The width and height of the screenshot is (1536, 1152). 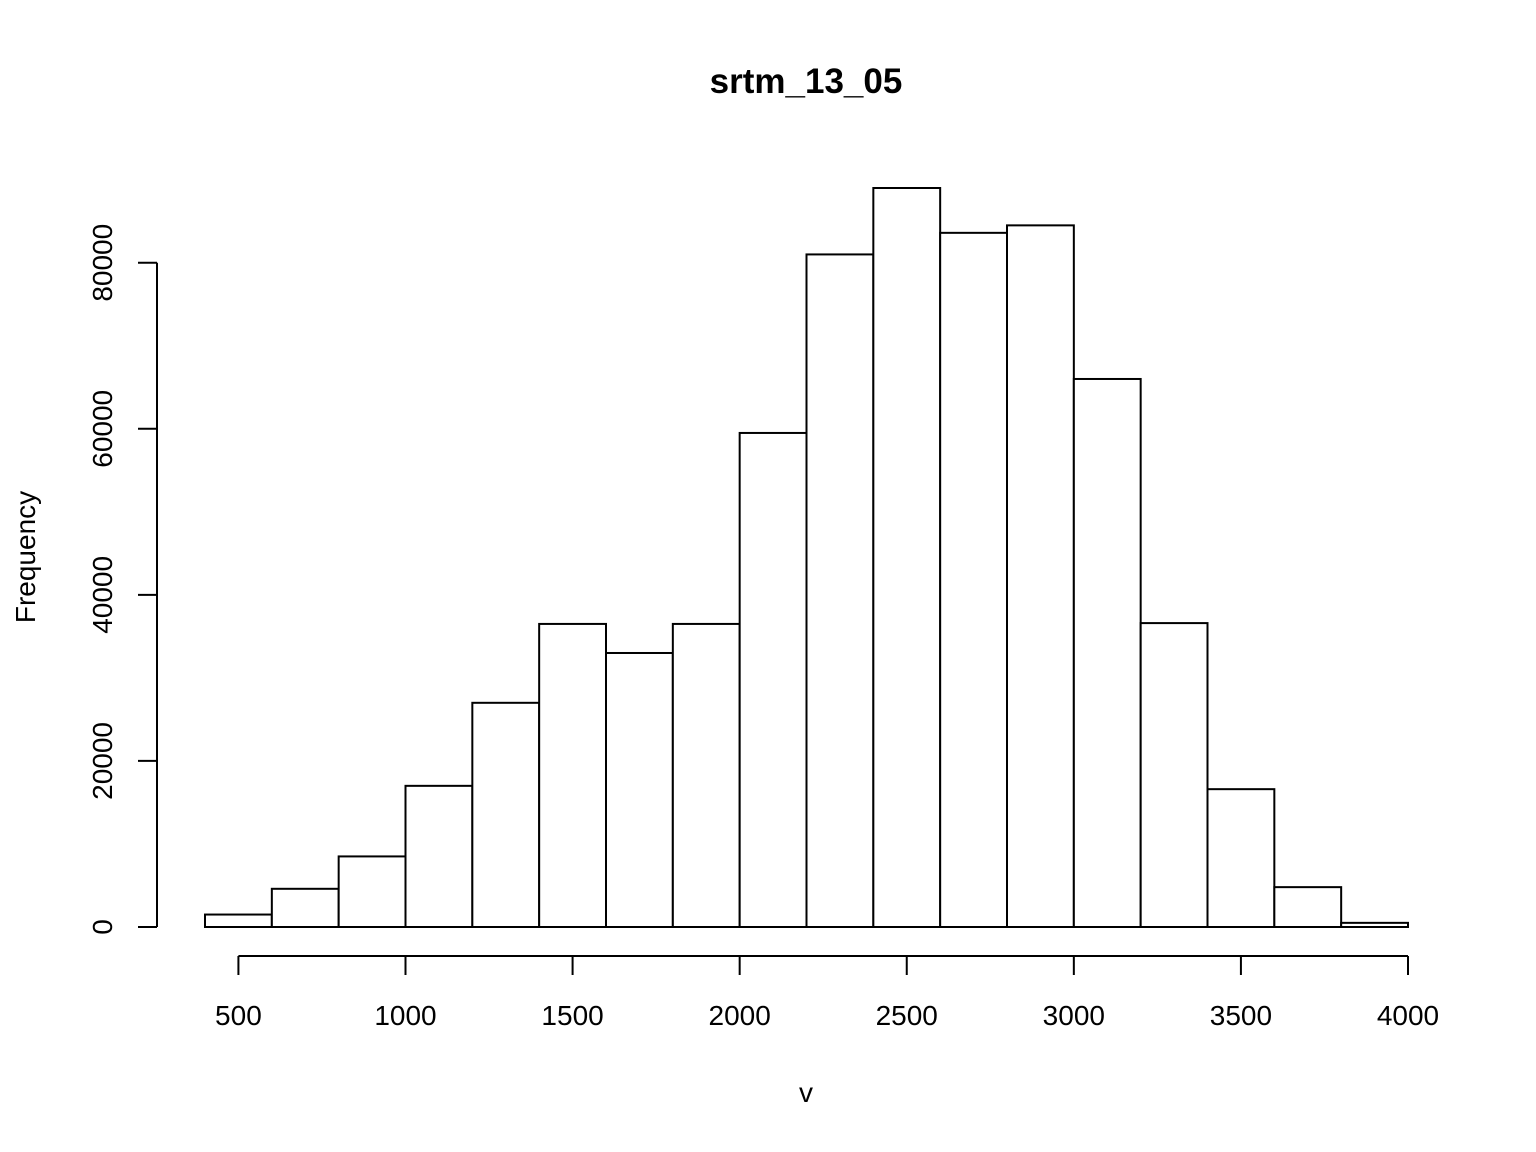 I want to click on y-axis: 0 20000 40000 60000 80000, so click(x=122, y=579).